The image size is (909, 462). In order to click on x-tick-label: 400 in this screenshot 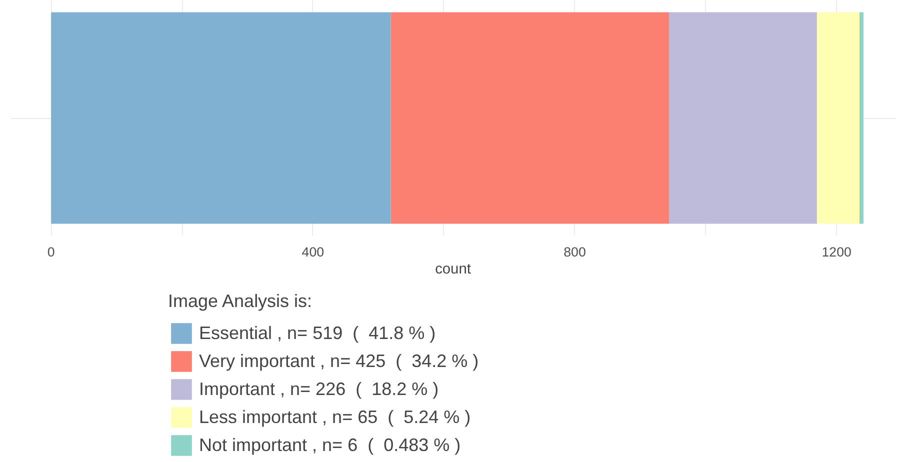, I will do `click(313, 252)`.